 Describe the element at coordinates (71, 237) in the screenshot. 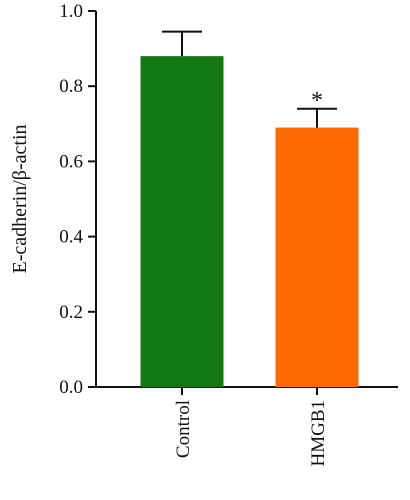

I see `y-tick-label: 0.4` at that location.